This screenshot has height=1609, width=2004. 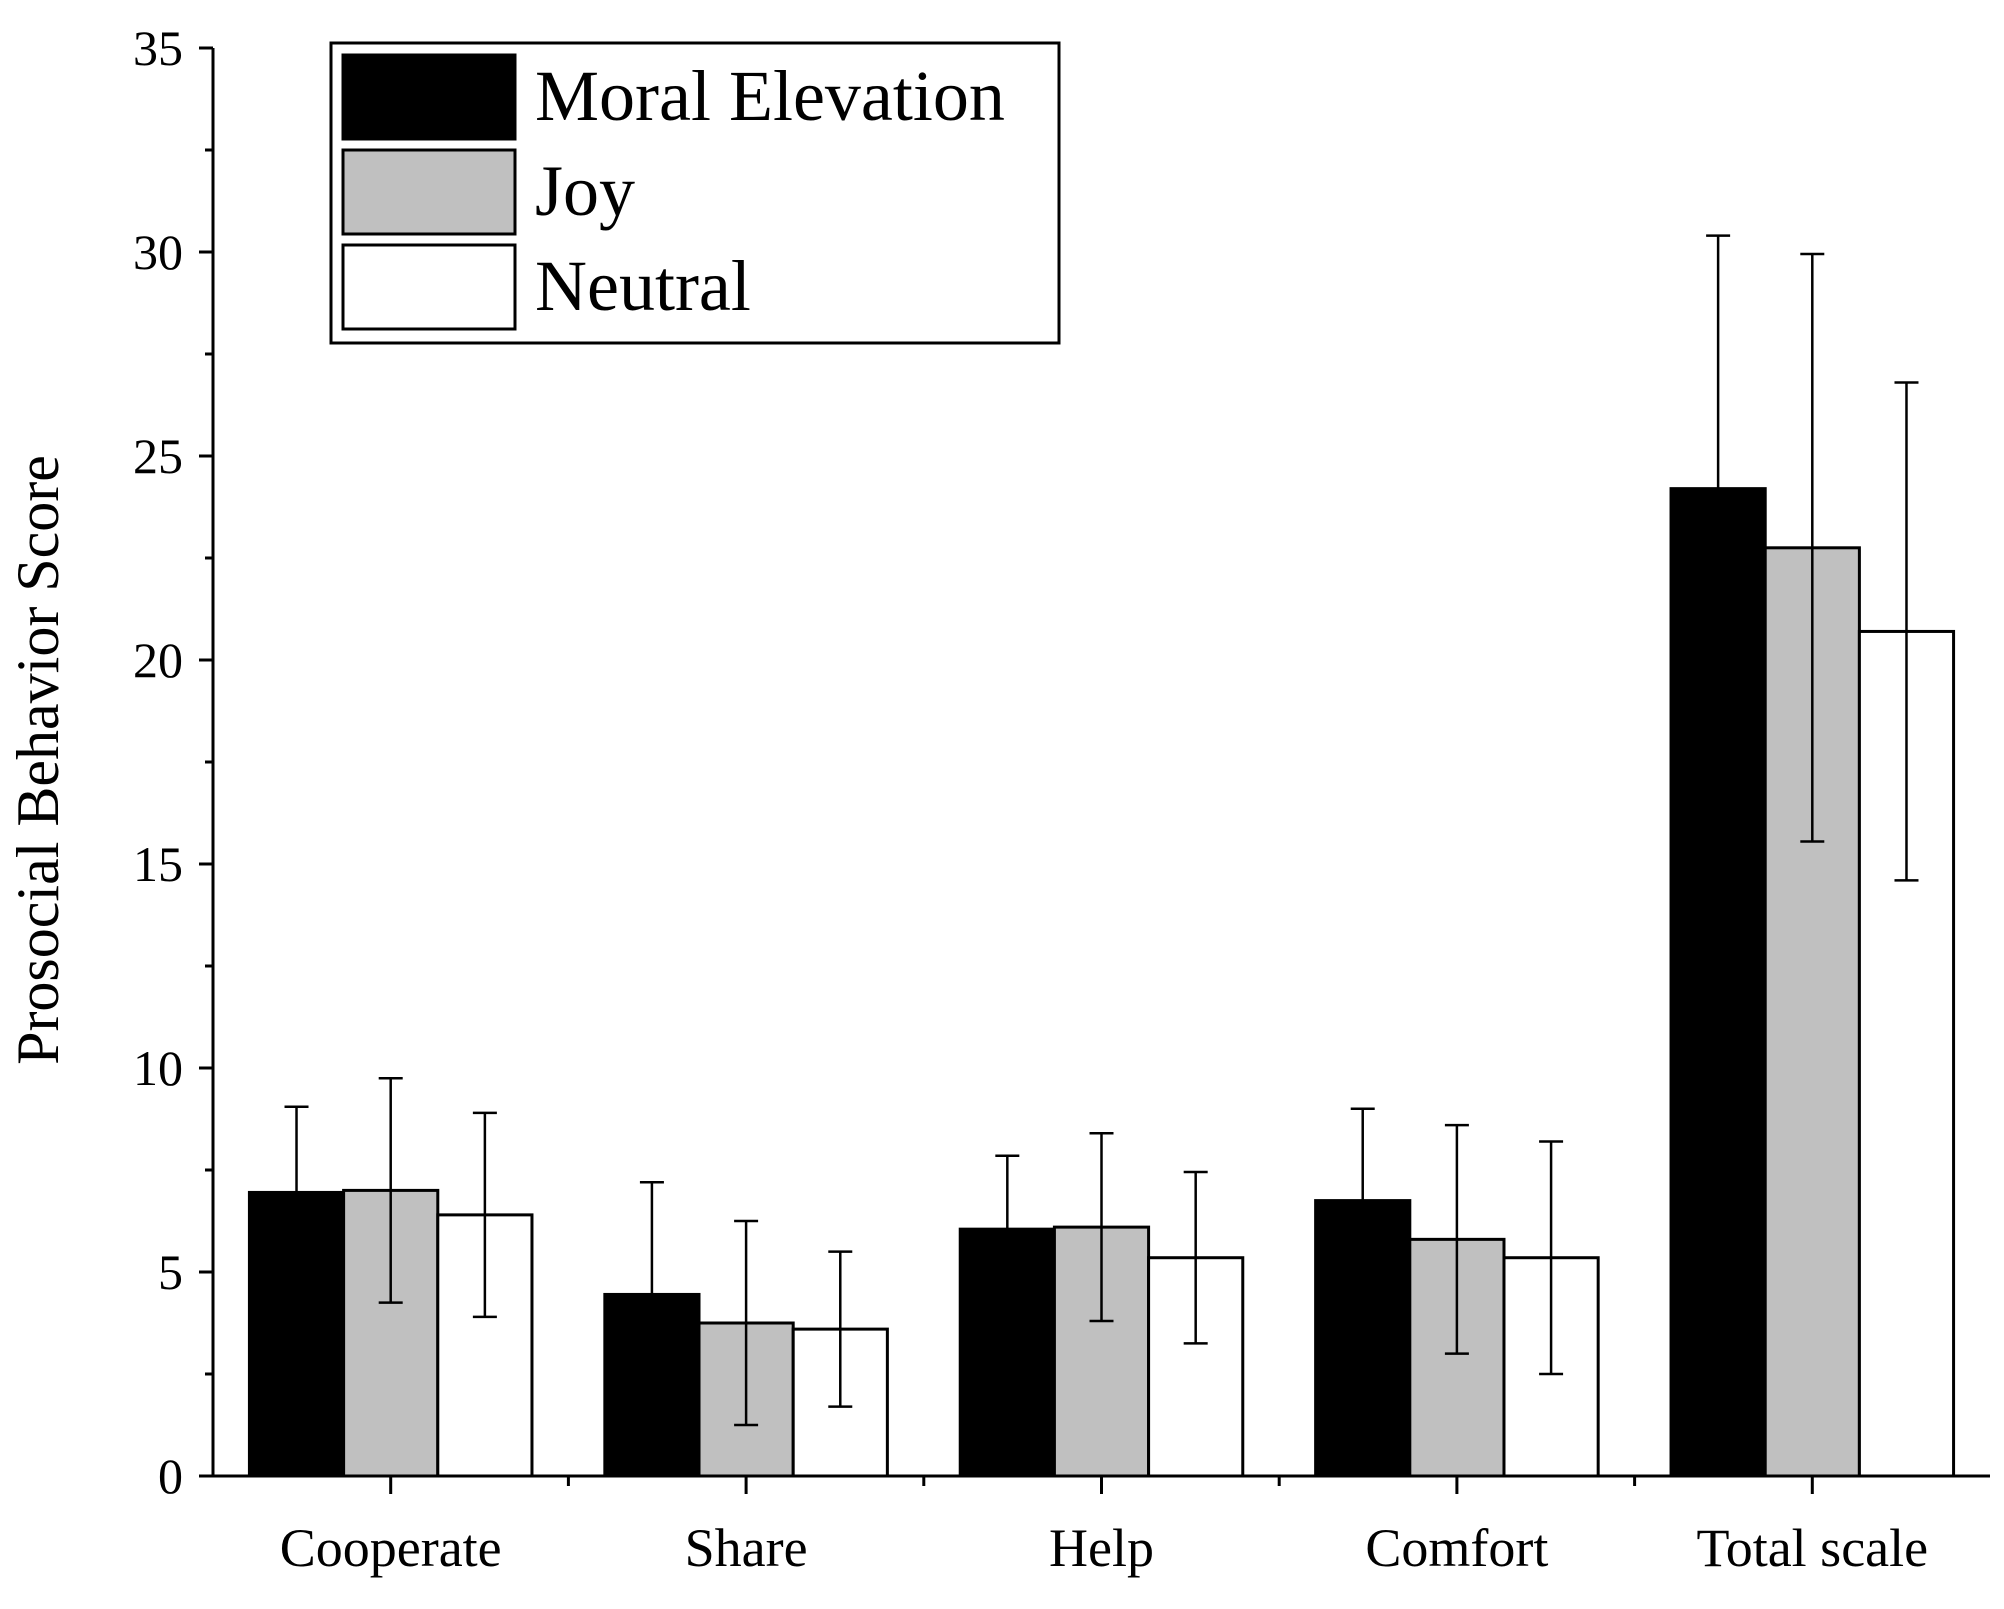 I want to click on legend: Moral Elevation Joy Neutral, so click(x=695, y=193).